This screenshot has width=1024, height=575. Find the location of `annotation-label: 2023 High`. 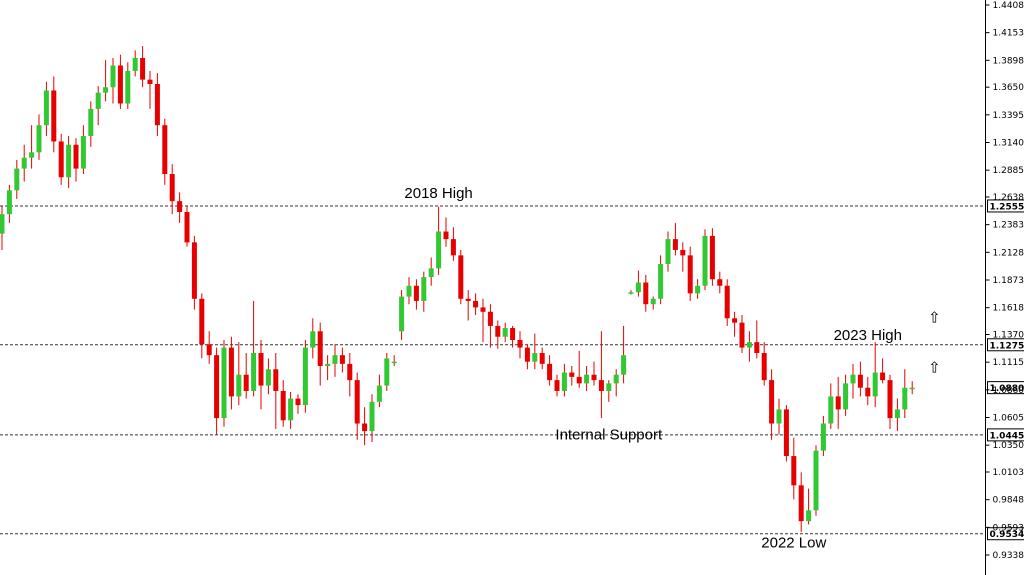

annotation-label: 2023 High is located at coordinates (868, 335).